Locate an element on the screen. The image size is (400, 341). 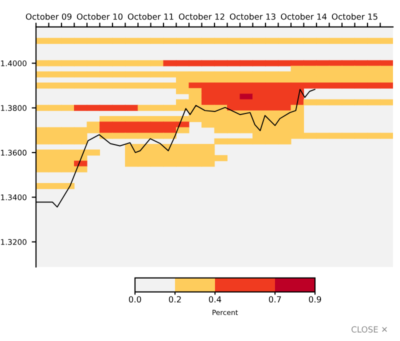
x-tick-label: October 10 is located at coordinates (99, 16).